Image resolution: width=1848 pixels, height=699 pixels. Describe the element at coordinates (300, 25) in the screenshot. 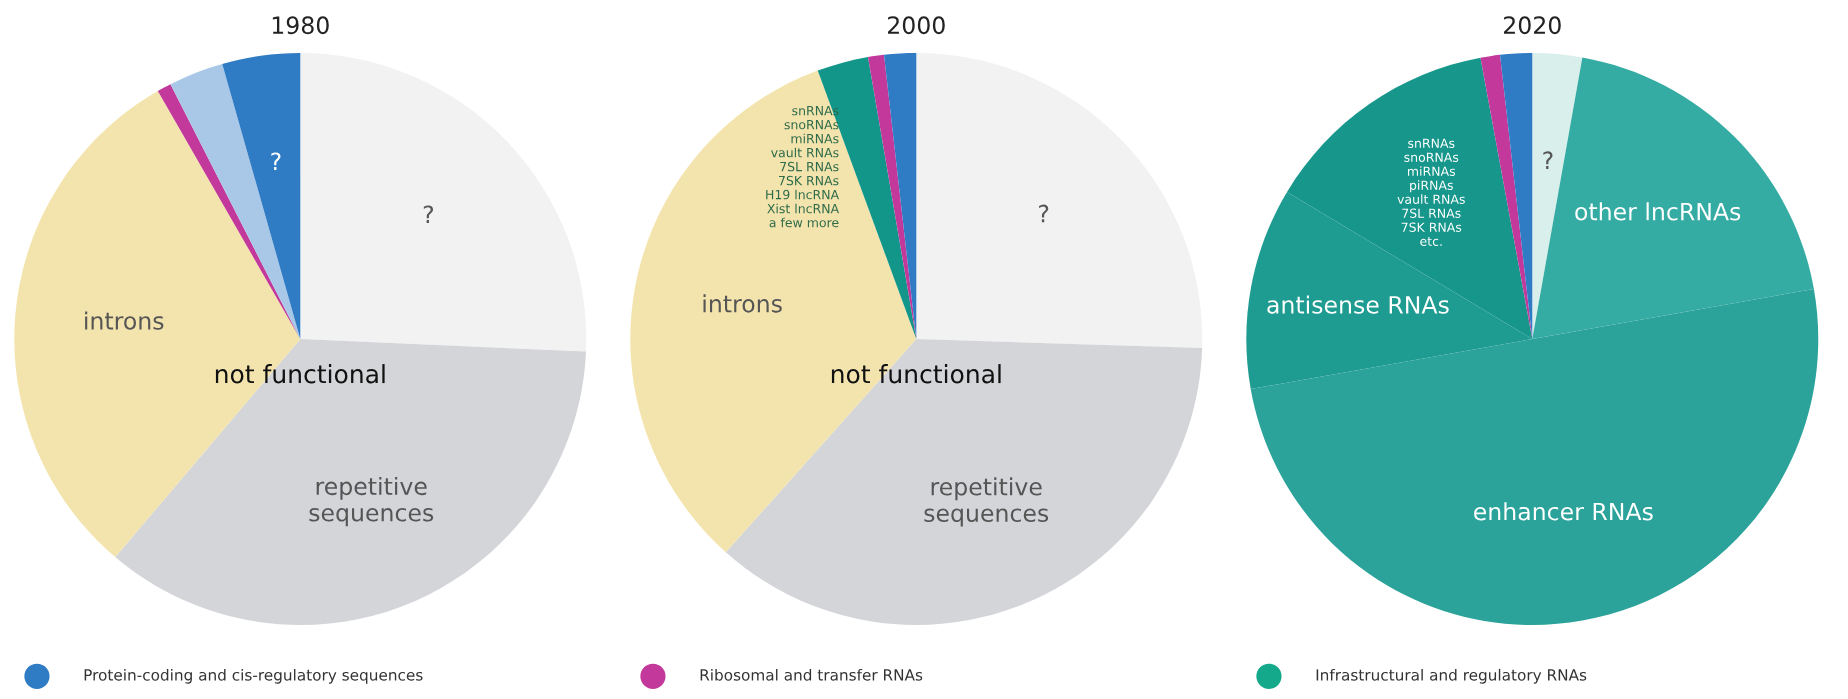

I see `chart-title: 1980` at that location.